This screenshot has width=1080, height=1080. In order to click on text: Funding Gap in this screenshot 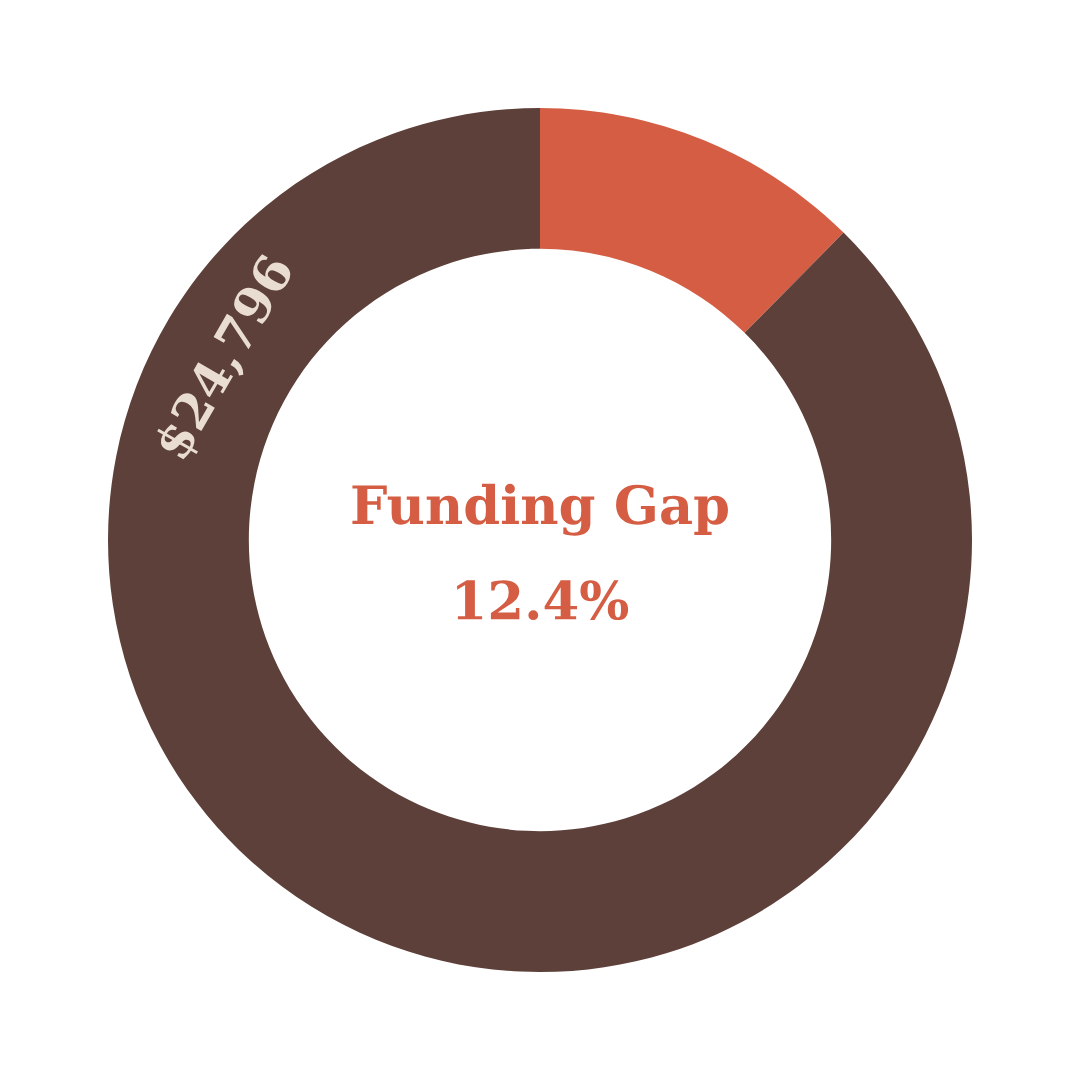, I will do `click(540, 509)`.